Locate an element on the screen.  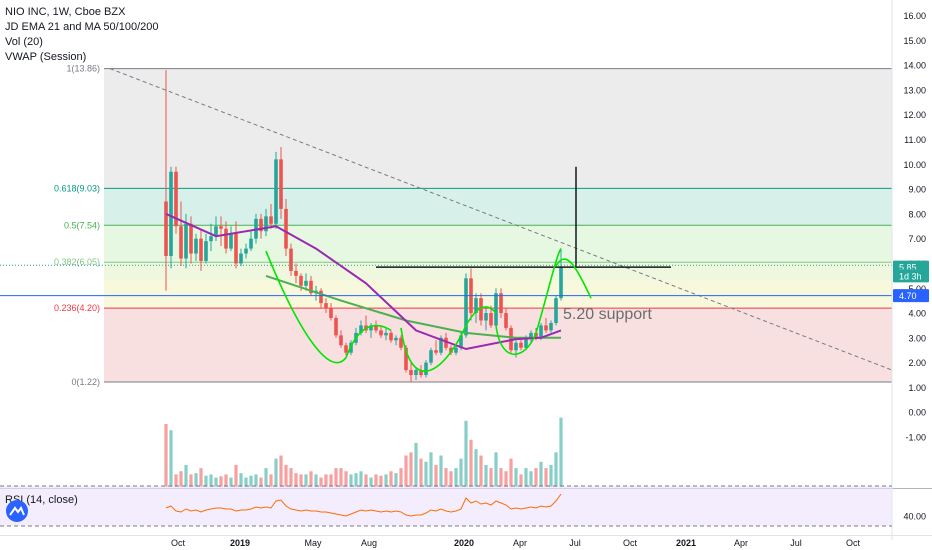
price-label-box is located at coordinates (911, 296).